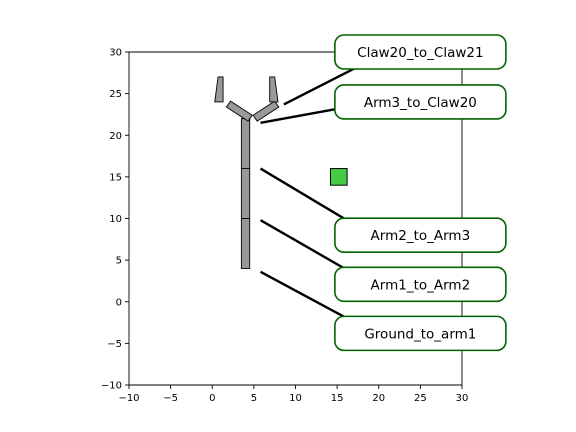 Image resolution: width=576 pixels, height=432 pixels. I want to click on y-tick-label: 10, so click(115, 219).